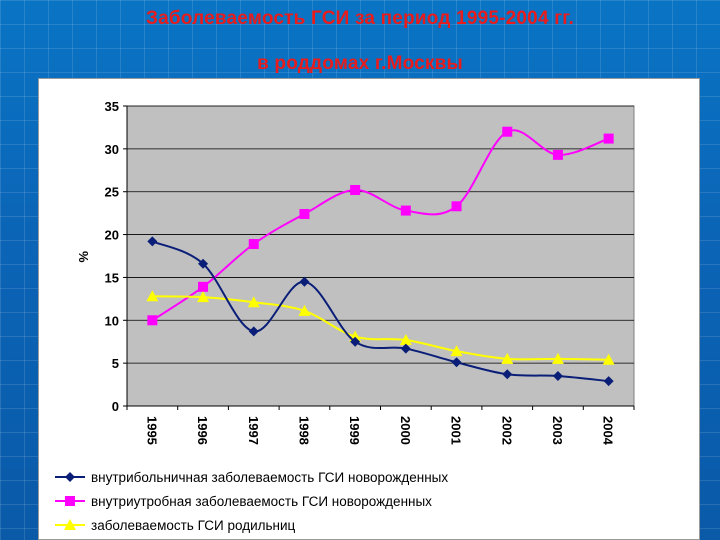 This screenshot has height=540, width=720. I want to click on y-tick-label: 15, so click(112, 277).